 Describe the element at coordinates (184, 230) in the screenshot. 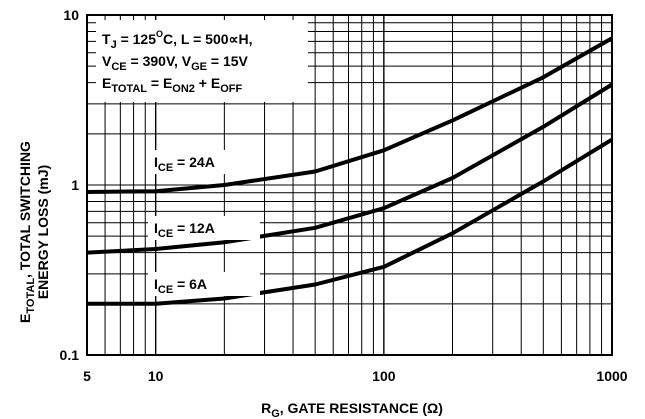

I see `series-label: ICE = 12A` at that location.